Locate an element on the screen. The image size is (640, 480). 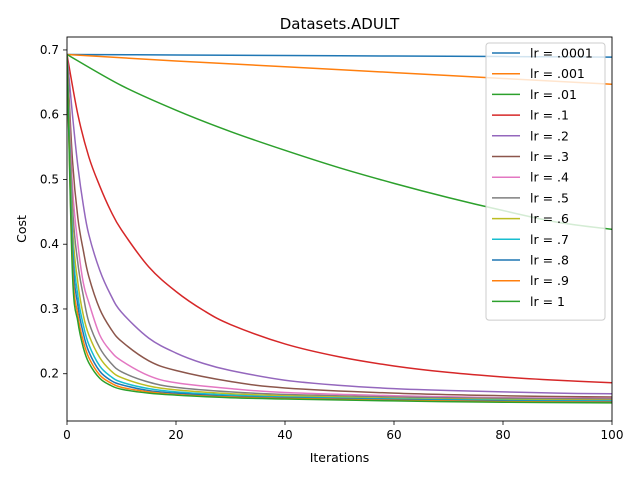
legend-label: lr = .8 is located at coordinates (549, 260).